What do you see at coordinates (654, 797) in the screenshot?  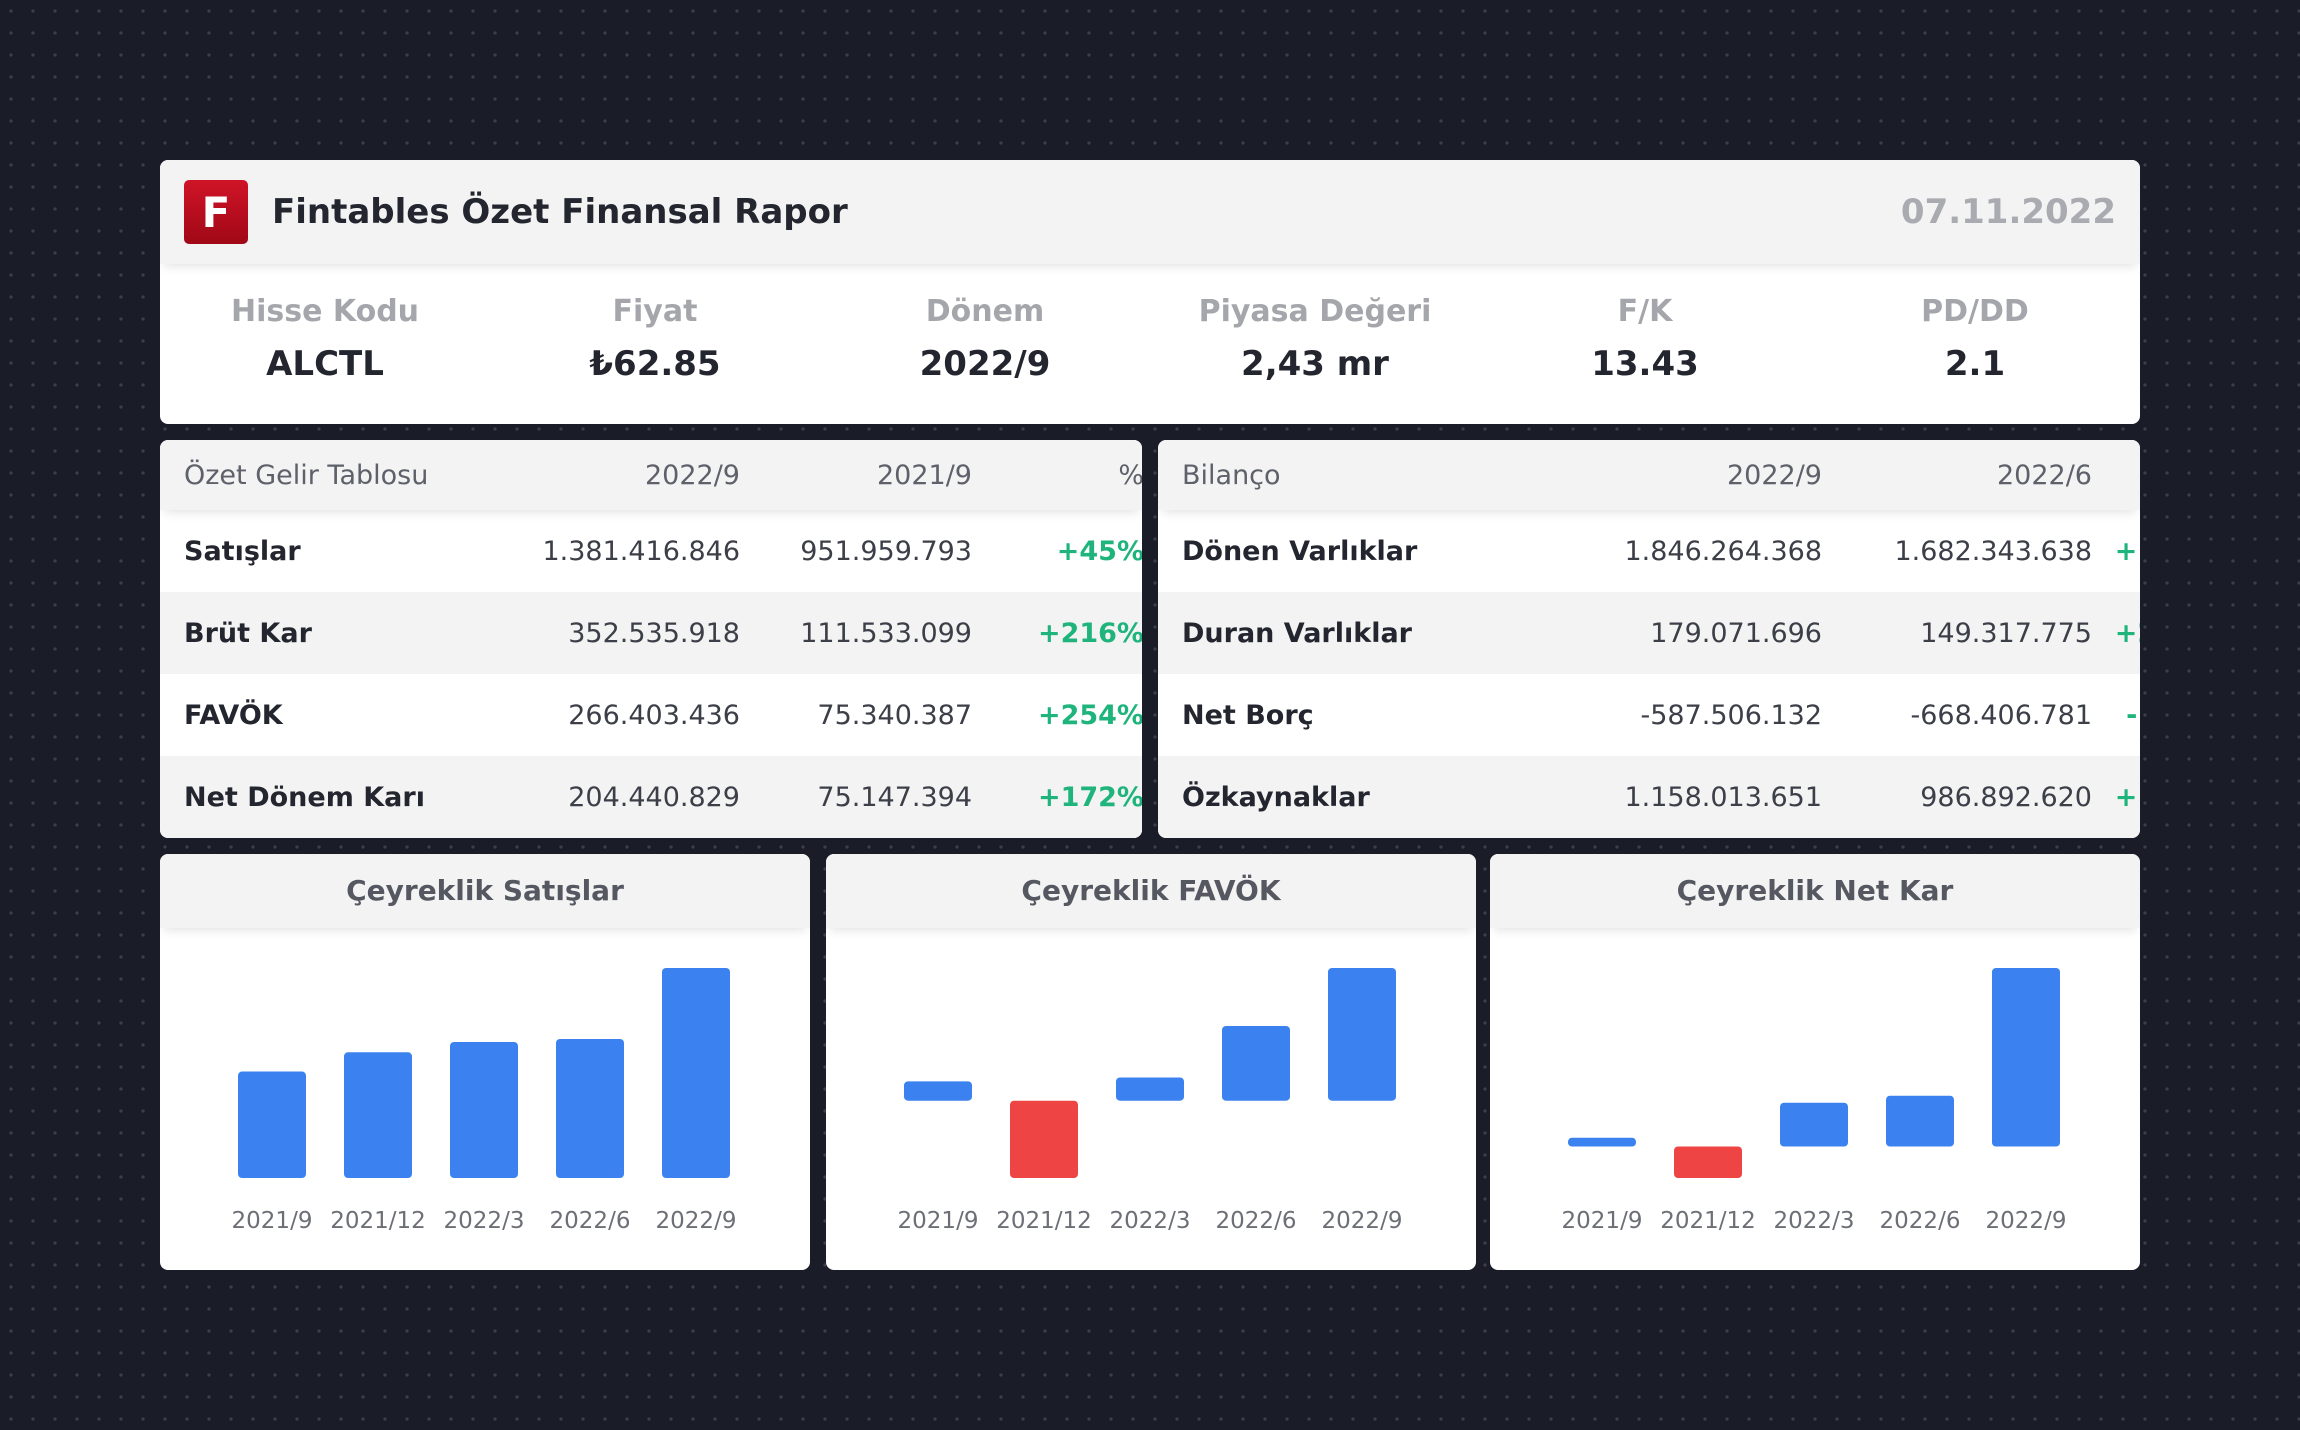 I see `cell-value: 204.440.829` at bounding box center [654, 797].